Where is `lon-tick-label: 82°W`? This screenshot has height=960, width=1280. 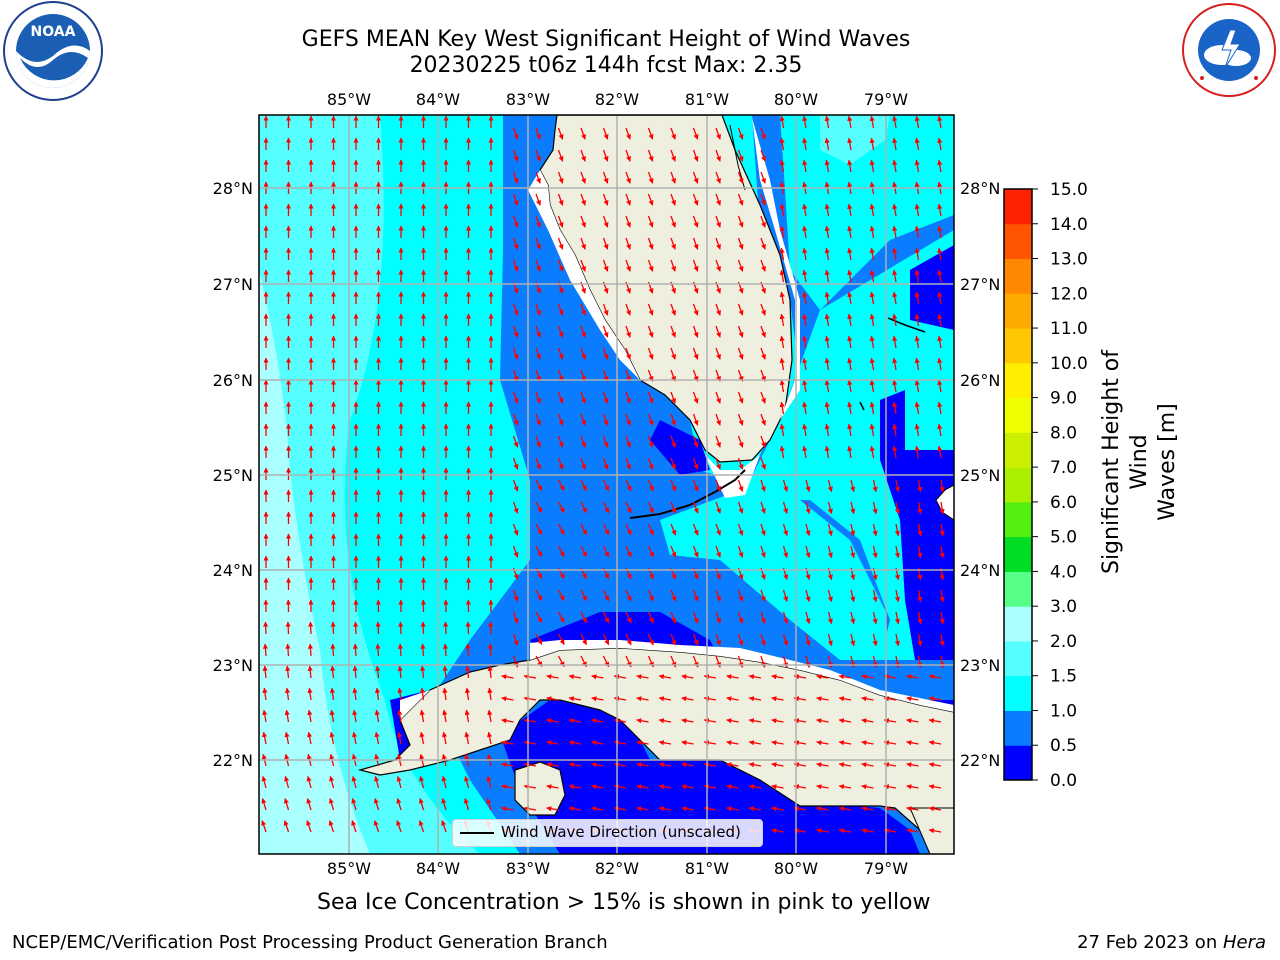
lon-tick-label: 82°W is located at coordinates (617, 99).